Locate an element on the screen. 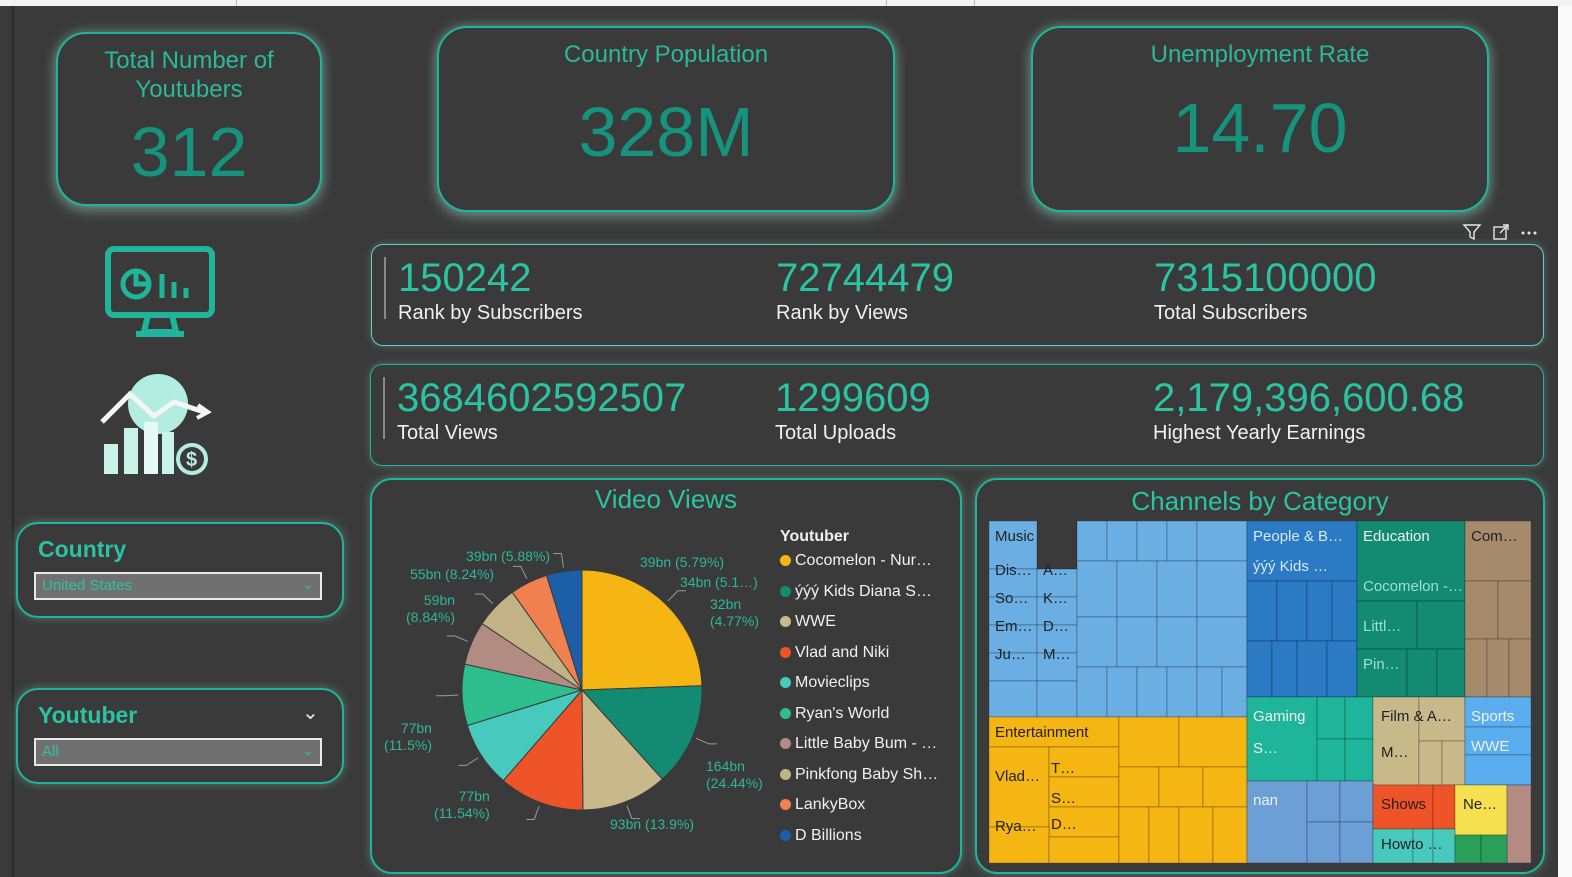 The image size is (1572, 877). card-total-youtubers: Total Number of Youtubers 312 is located at coordinates (189, 119).